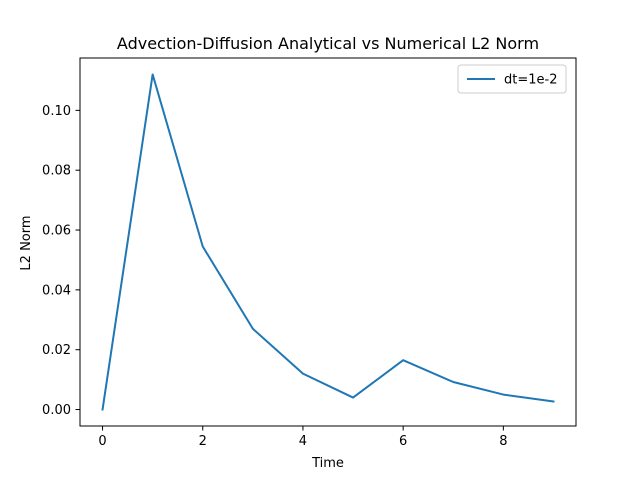 This screenshot has width=640, height=480. What do you see at coordinates (530, 80) in the screenshot?
I see `legend-label: dt=1e-2` at bounding box center [530, 80].